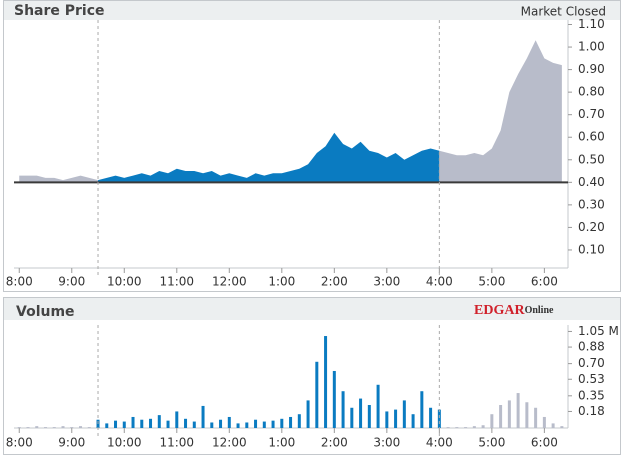 The height and width of the screenshot is (455, 623). Describe the element at coordinates (499, 310) in the screenshot. I see `logo-main: EDGAR` at that location.